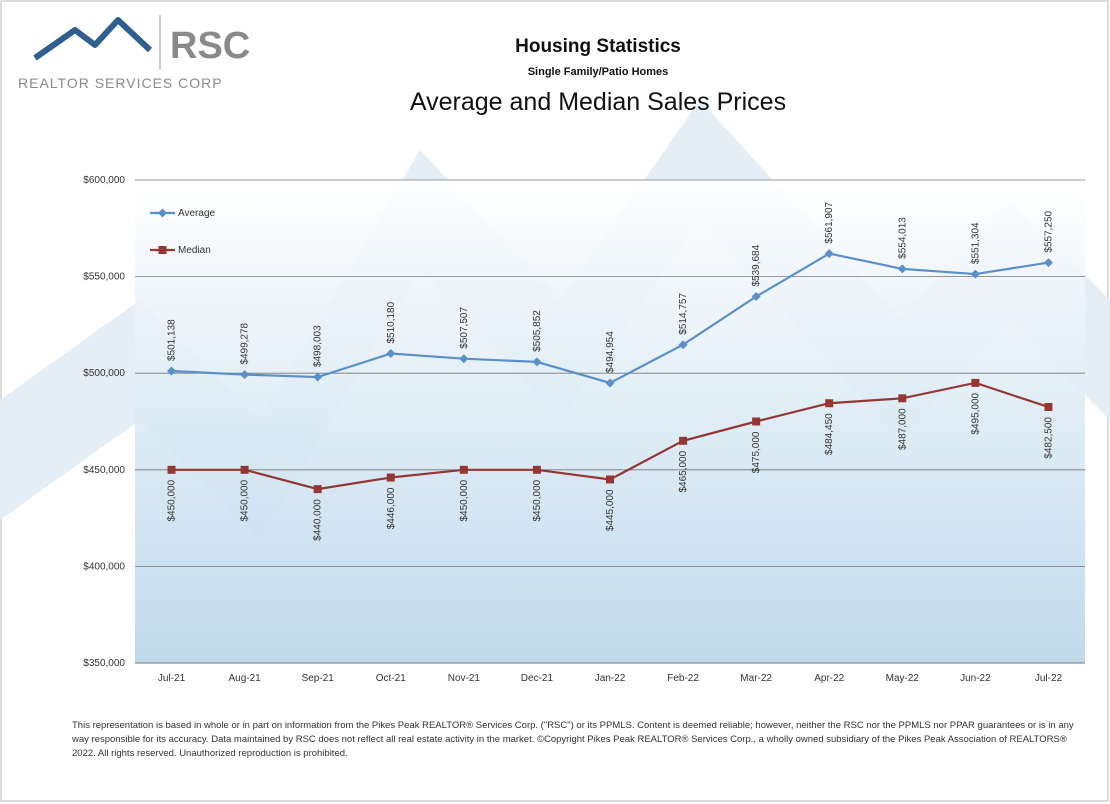 This screenshot has width=1110, height=804. Describe the element at coordinates (683, 678) in the screenshot. I see `x-tick-label: Feb-22` at that location.